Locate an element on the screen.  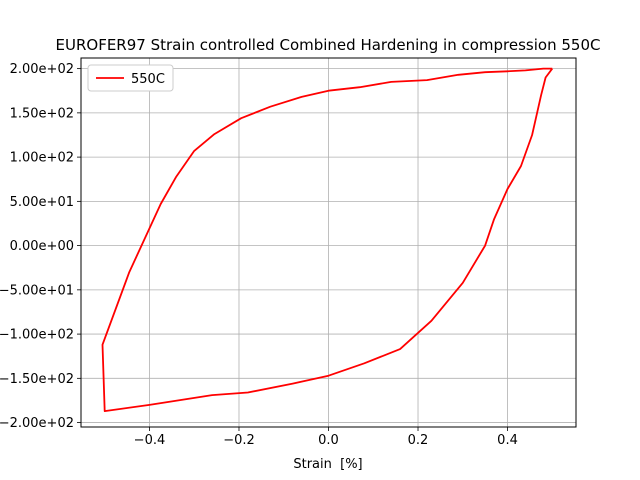
y-tick-label: 0.00e+00 is located at coordinates (42, 246).